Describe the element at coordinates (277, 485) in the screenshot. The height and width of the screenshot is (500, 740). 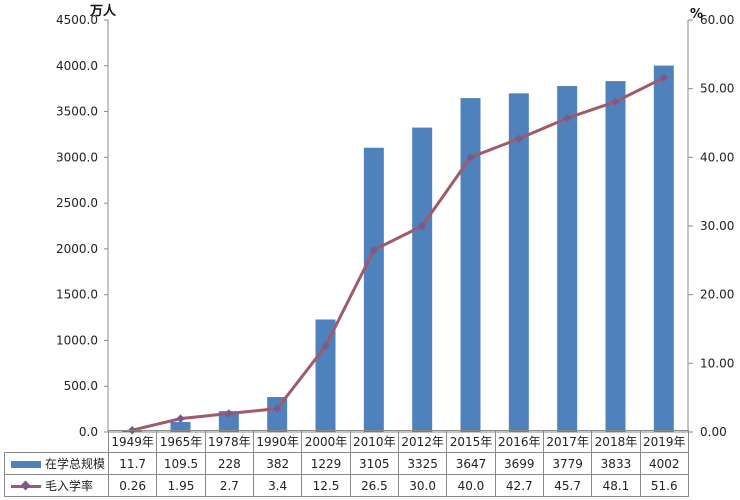
I see `line-value-cell: 3.4` at that location.